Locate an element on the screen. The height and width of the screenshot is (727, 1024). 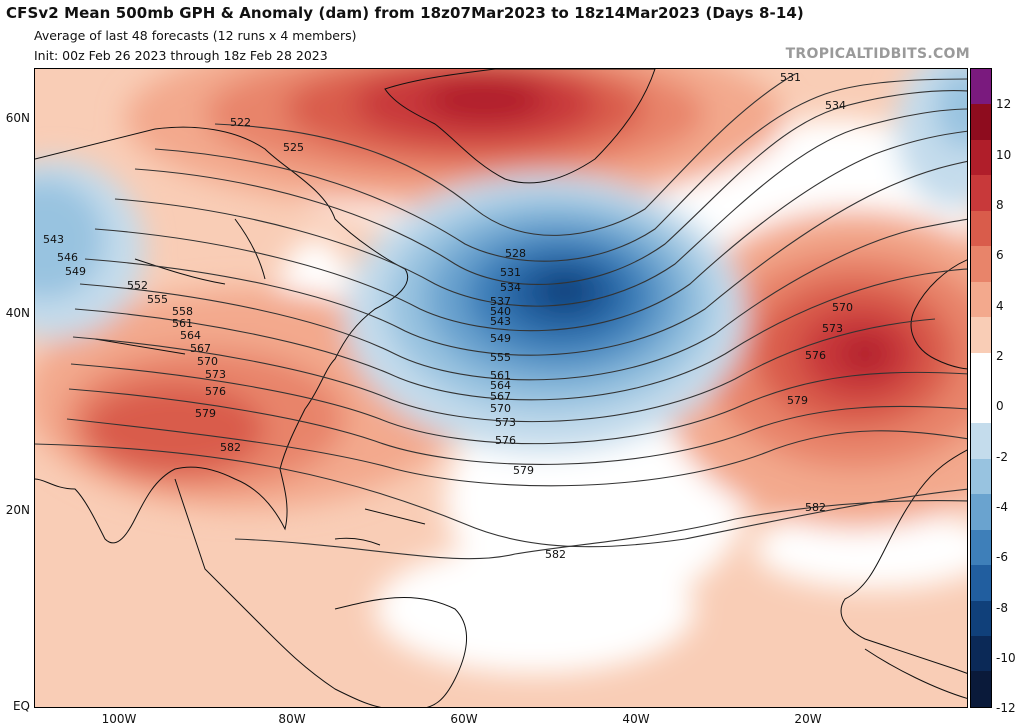
contour-label-558: 558 is located at coordinates (182, 311).